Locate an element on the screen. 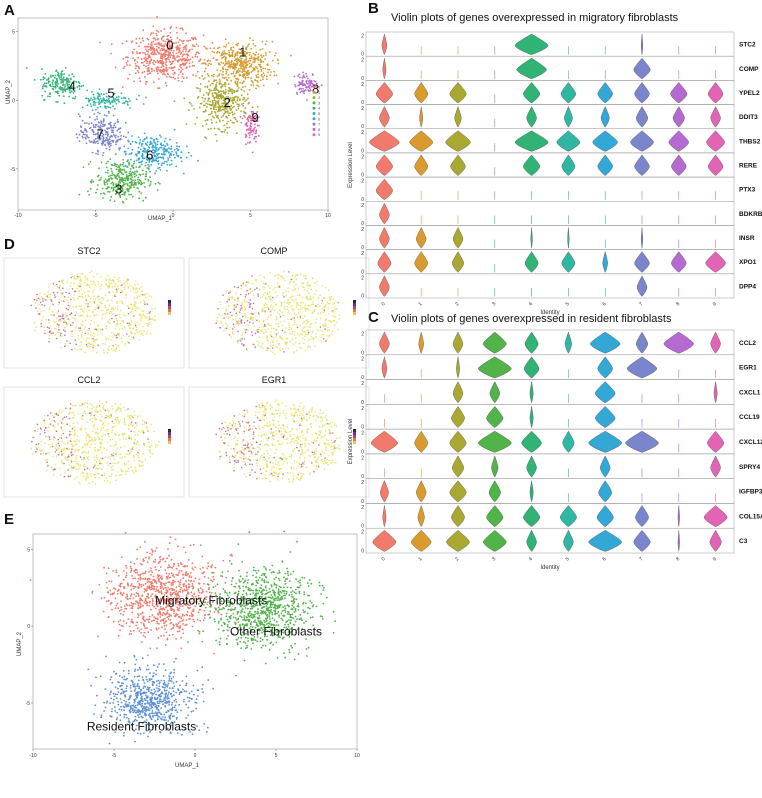  feature-plot-title: CCL2 is located at coordinates (88, 380).